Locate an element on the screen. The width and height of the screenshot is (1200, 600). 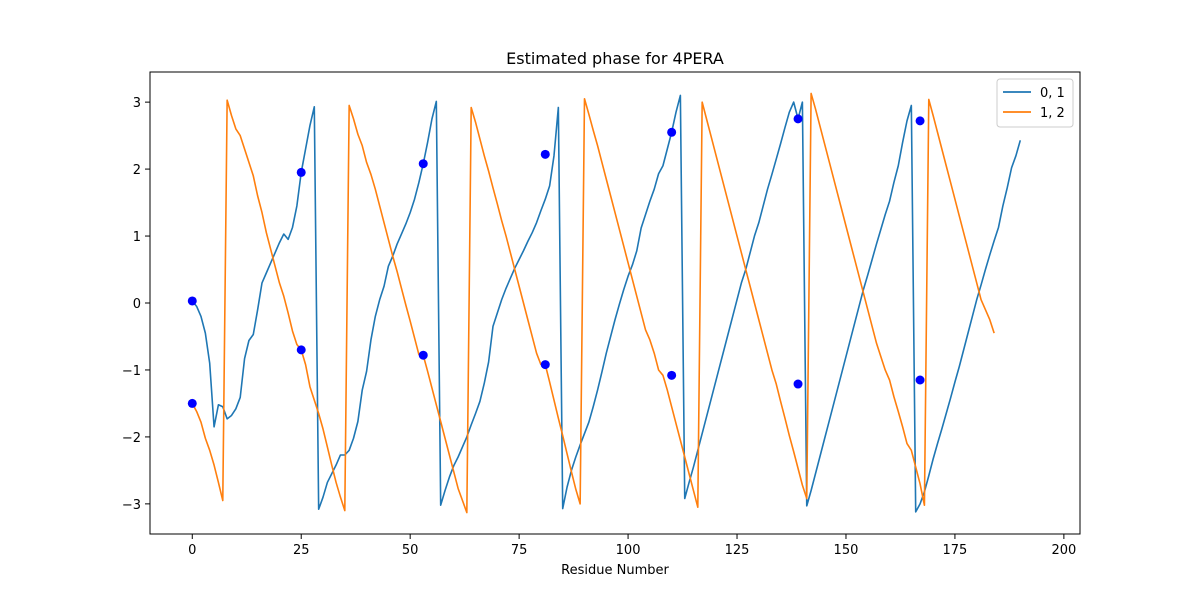
chart-title: Estimated phase for 4PERA is located at coordinates (615, 58).